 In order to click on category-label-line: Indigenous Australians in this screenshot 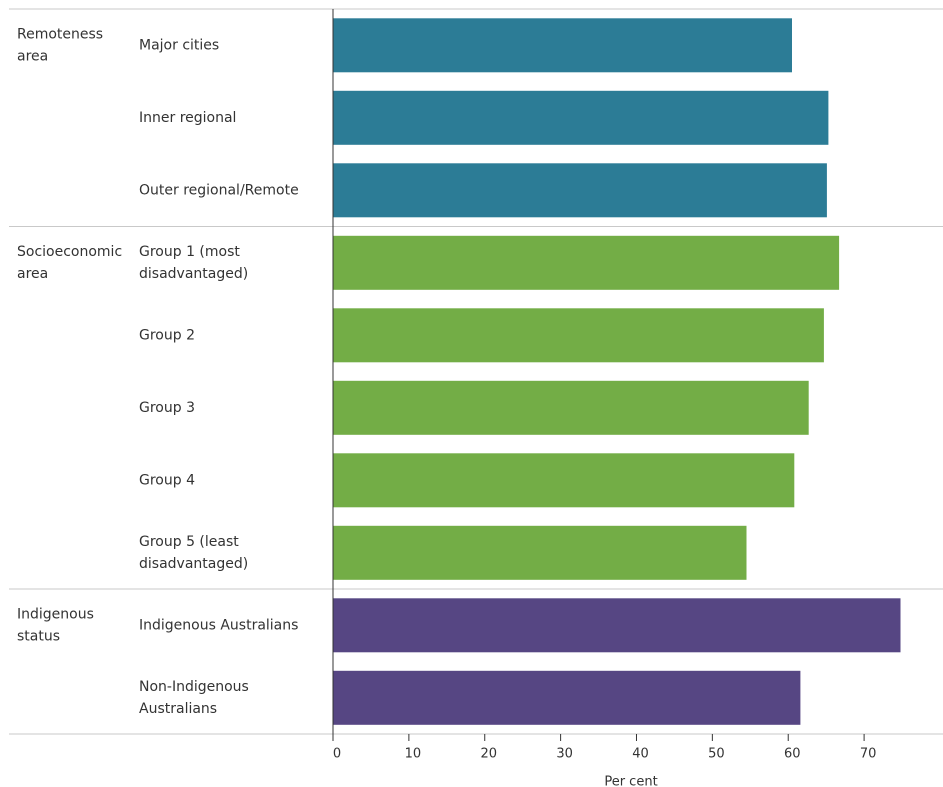, I will do `click(218, 625)`.